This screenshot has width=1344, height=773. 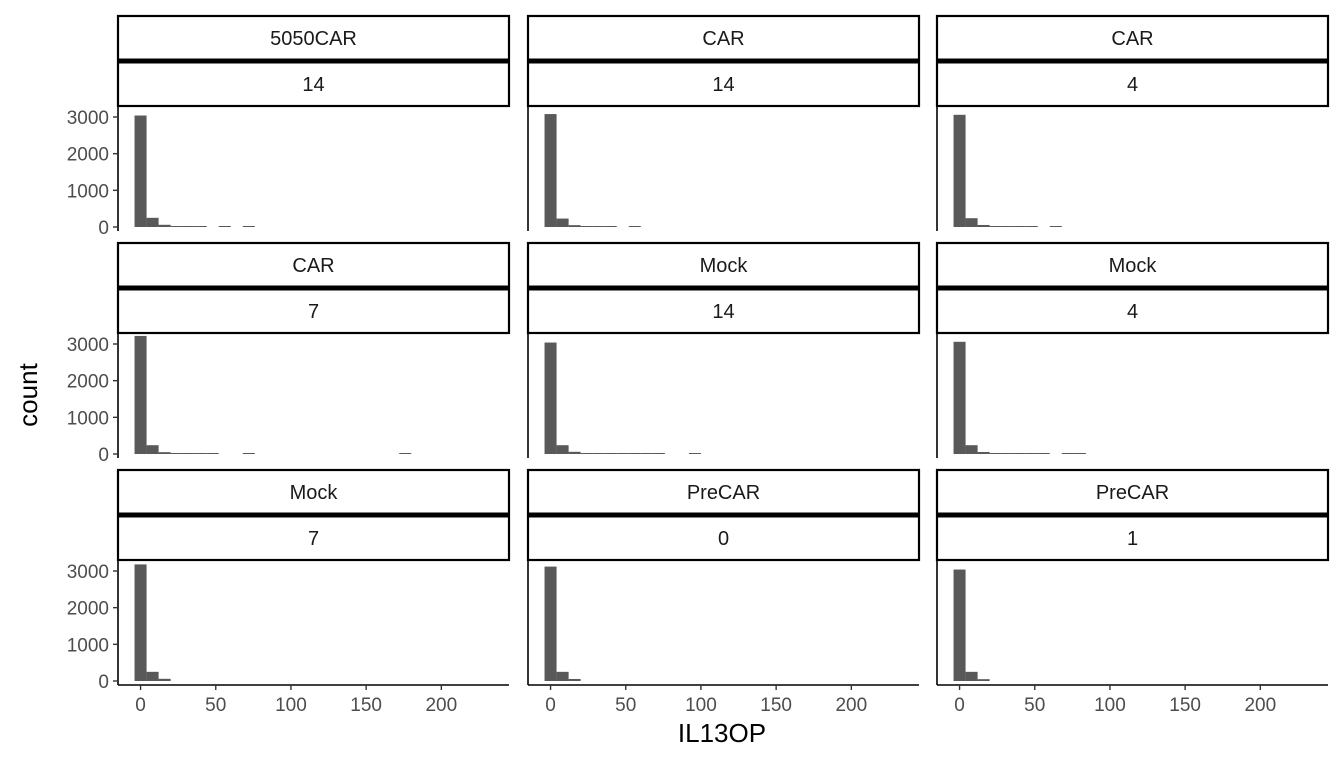 What do you see at coordinates (723, 349) in the screenshot?
I see `facet-panel: Mock 14` at bounding box center [723, 349].